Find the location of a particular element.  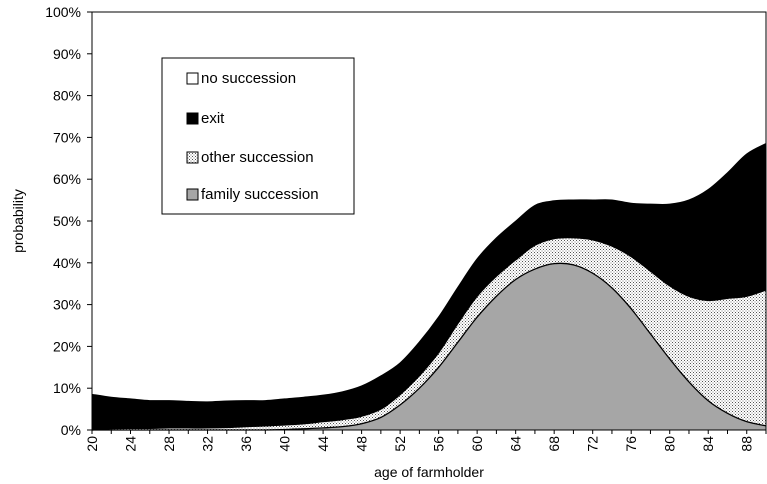

y-tick-label: 10% is located at coordinates (67, 388).